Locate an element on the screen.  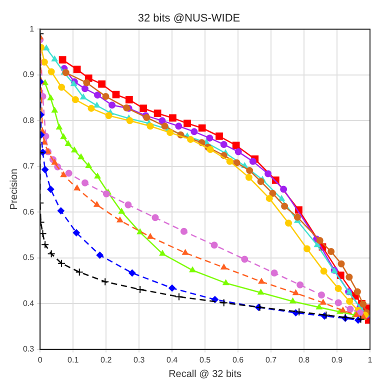
x-tick-label: 1 is located at coordinates (370, 359).